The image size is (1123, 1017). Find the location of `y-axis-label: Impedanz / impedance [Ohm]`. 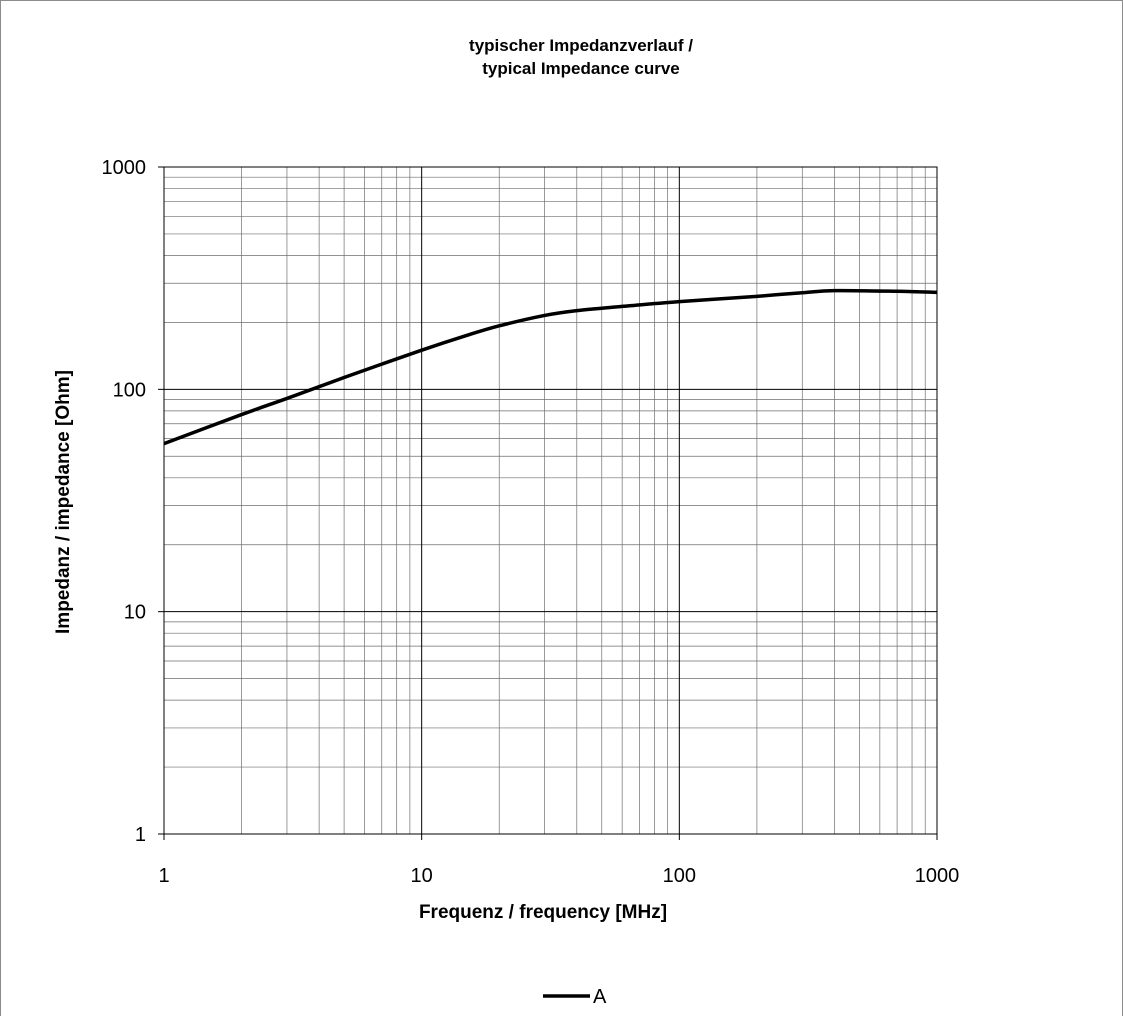

y-axis-label: Impedanz / impedance [Ohm] is located at coordinates (63, 502).